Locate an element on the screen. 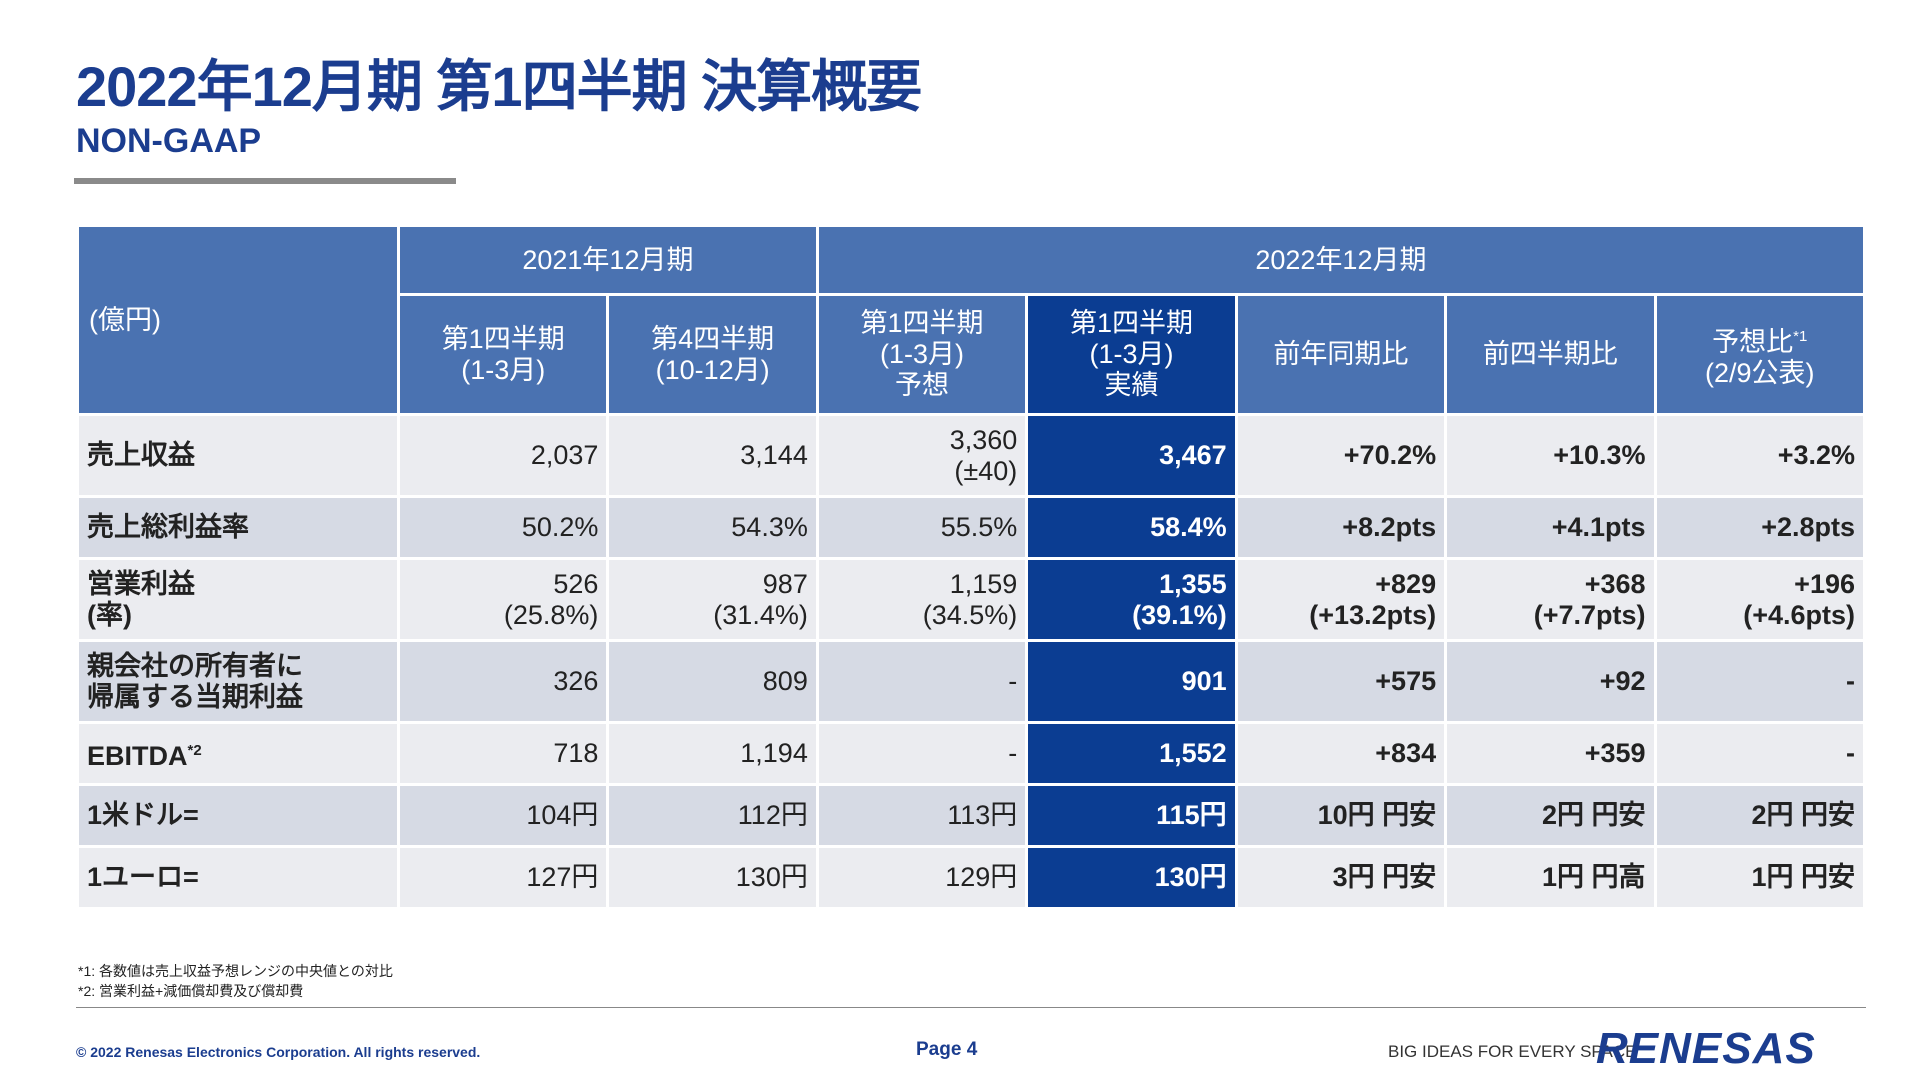 The width and height of the screenshot is (1920, 1080). cell-text: (25.8%) is located at coordinates (551, 614).